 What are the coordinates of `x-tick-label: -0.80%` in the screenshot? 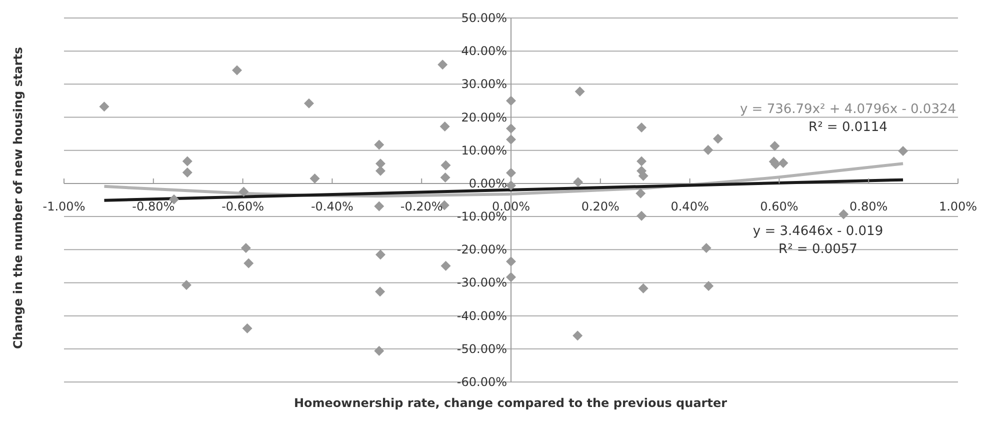 It's located at (153, 206).